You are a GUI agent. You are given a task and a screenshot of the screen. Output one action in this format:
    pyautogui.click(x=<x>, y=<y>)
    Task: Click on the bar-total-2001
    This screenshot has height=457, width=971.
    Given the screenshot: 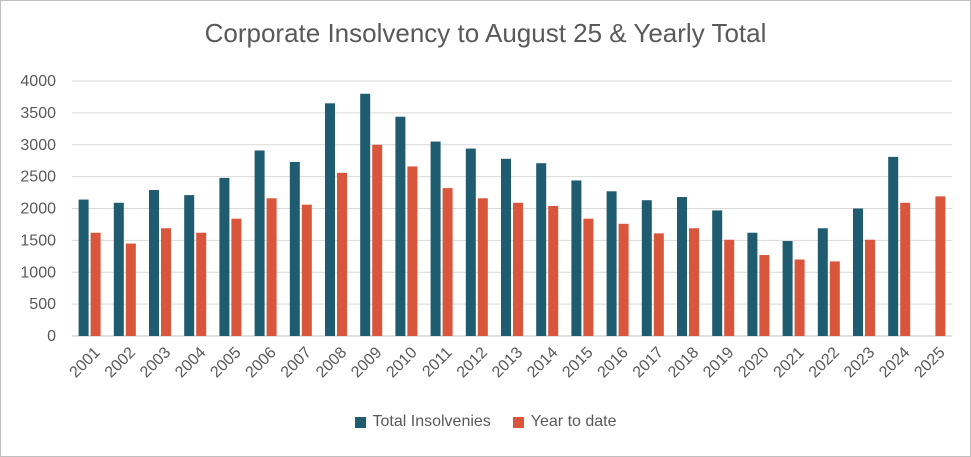 What is the action you would take?
    pyautogui.click(x=83, y=267)
    